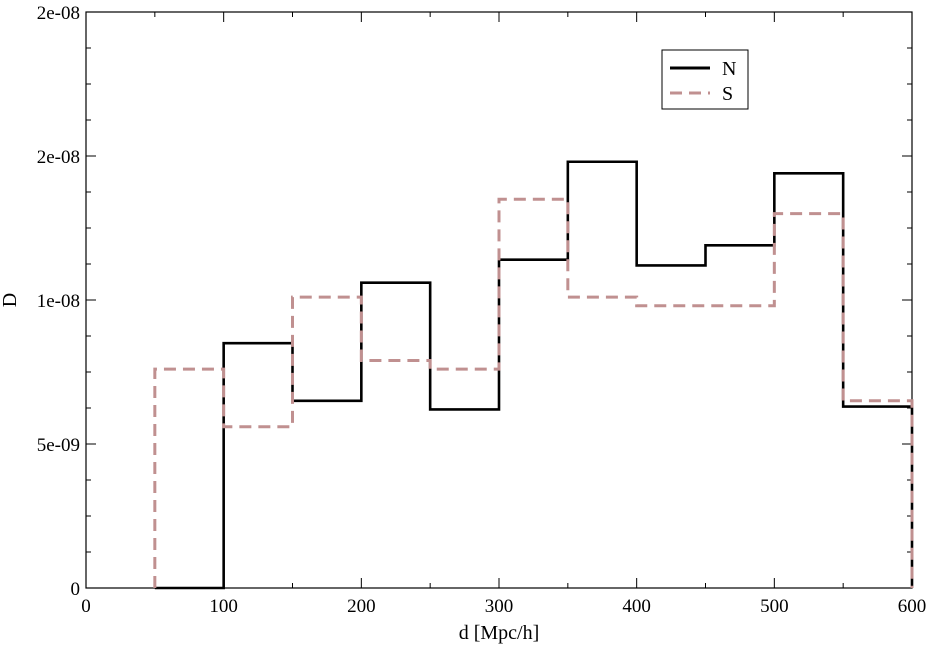 This screenshot has height=645, width=931. I want to click on x-tick-label: 500, so click(774, 606).